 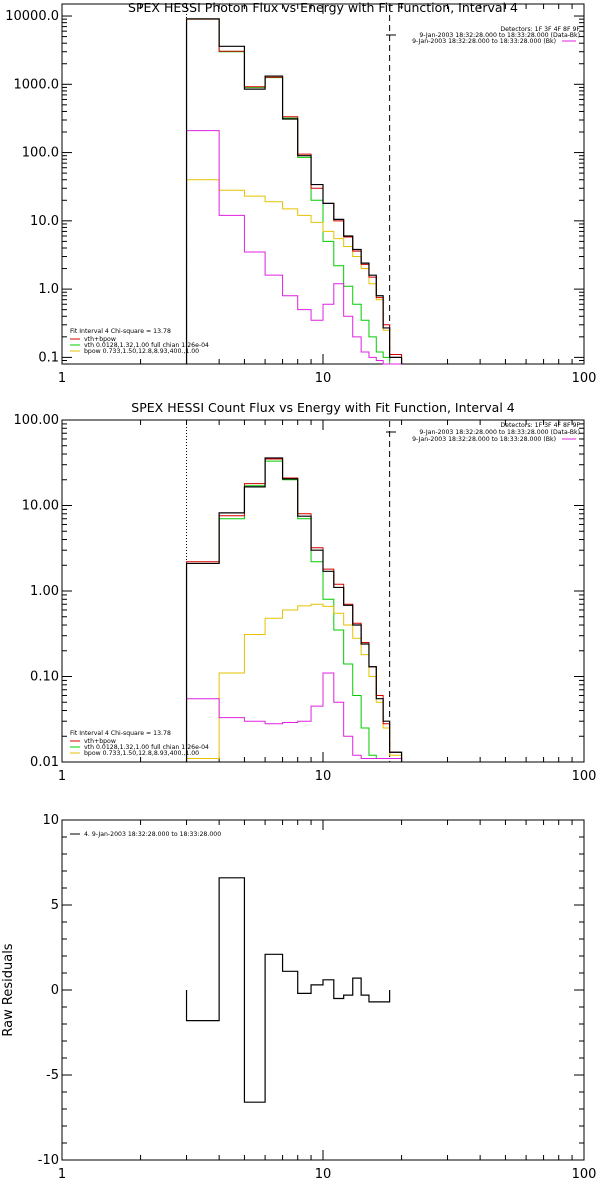 I want to click on residuals-y-tick-label: -10, so click(x=48, y=1160).